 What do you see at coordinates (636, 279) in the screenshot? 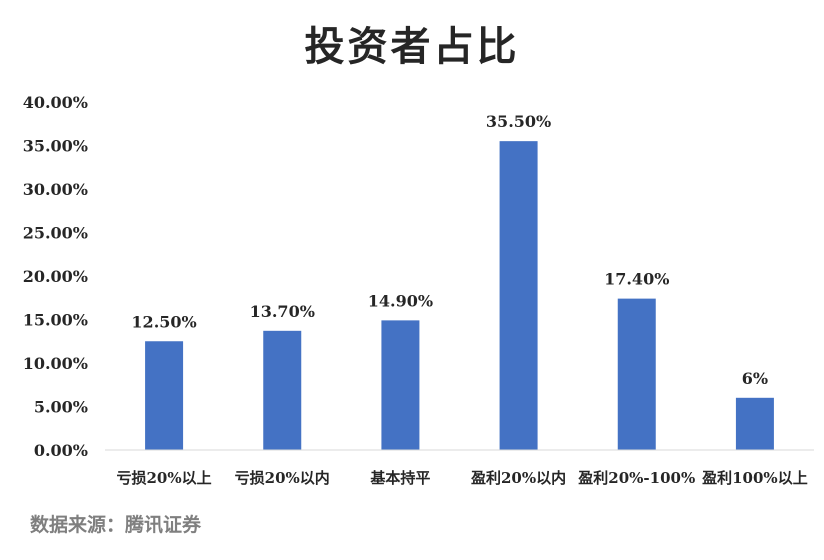
I see `data-label: 17.40%` at bounding box center [636, 279].